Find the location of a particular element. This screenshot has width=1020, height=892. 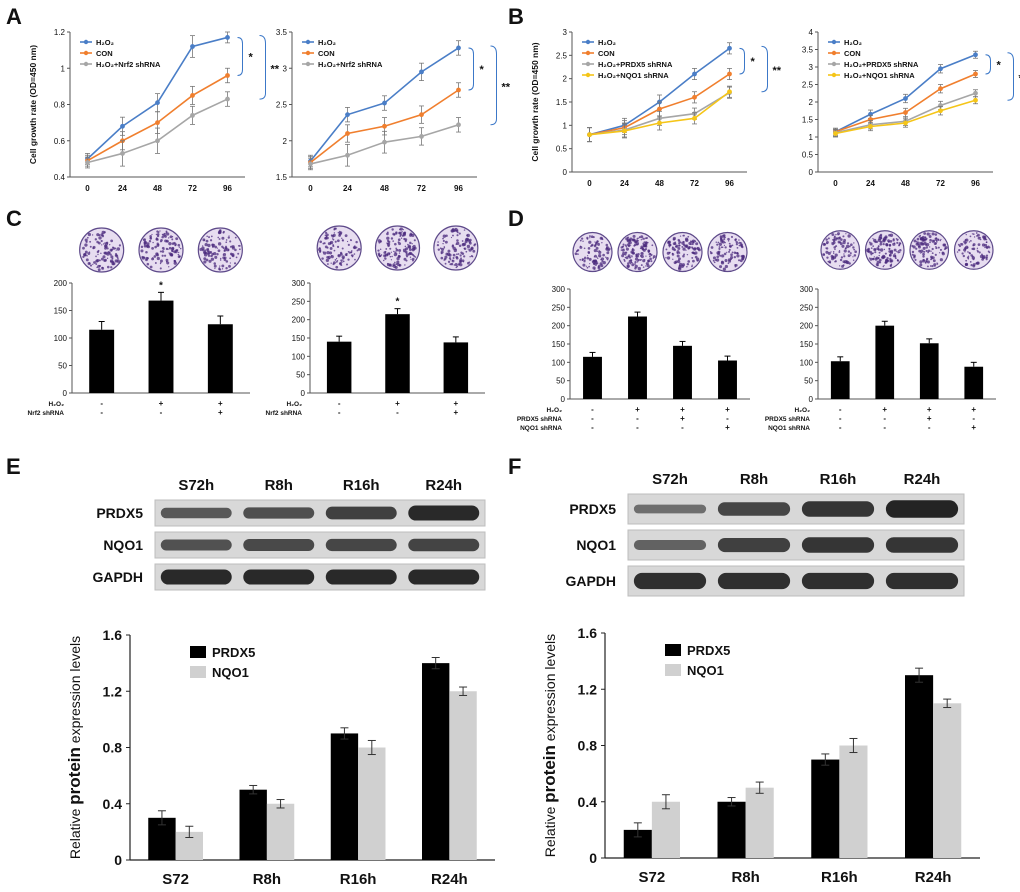

D2-bar is located at coordinates (885, 362).